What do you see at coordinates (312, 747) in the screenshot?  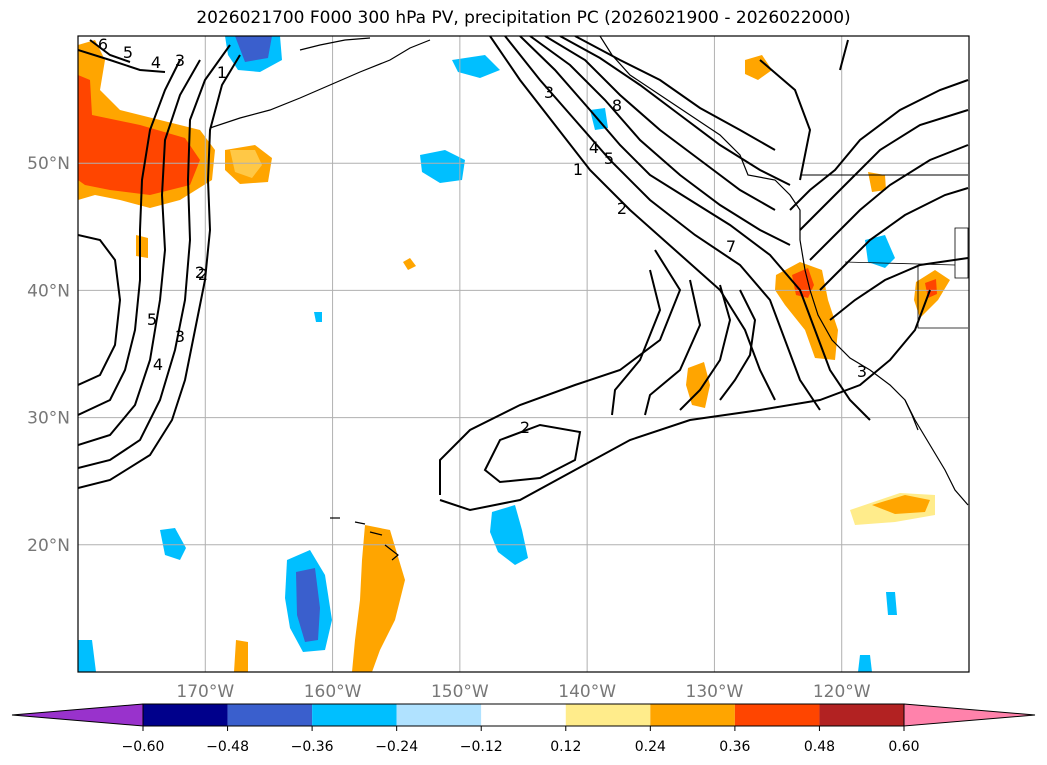 I see `colorbar-tick-label: −0.36` at bounding box center [312, 747].